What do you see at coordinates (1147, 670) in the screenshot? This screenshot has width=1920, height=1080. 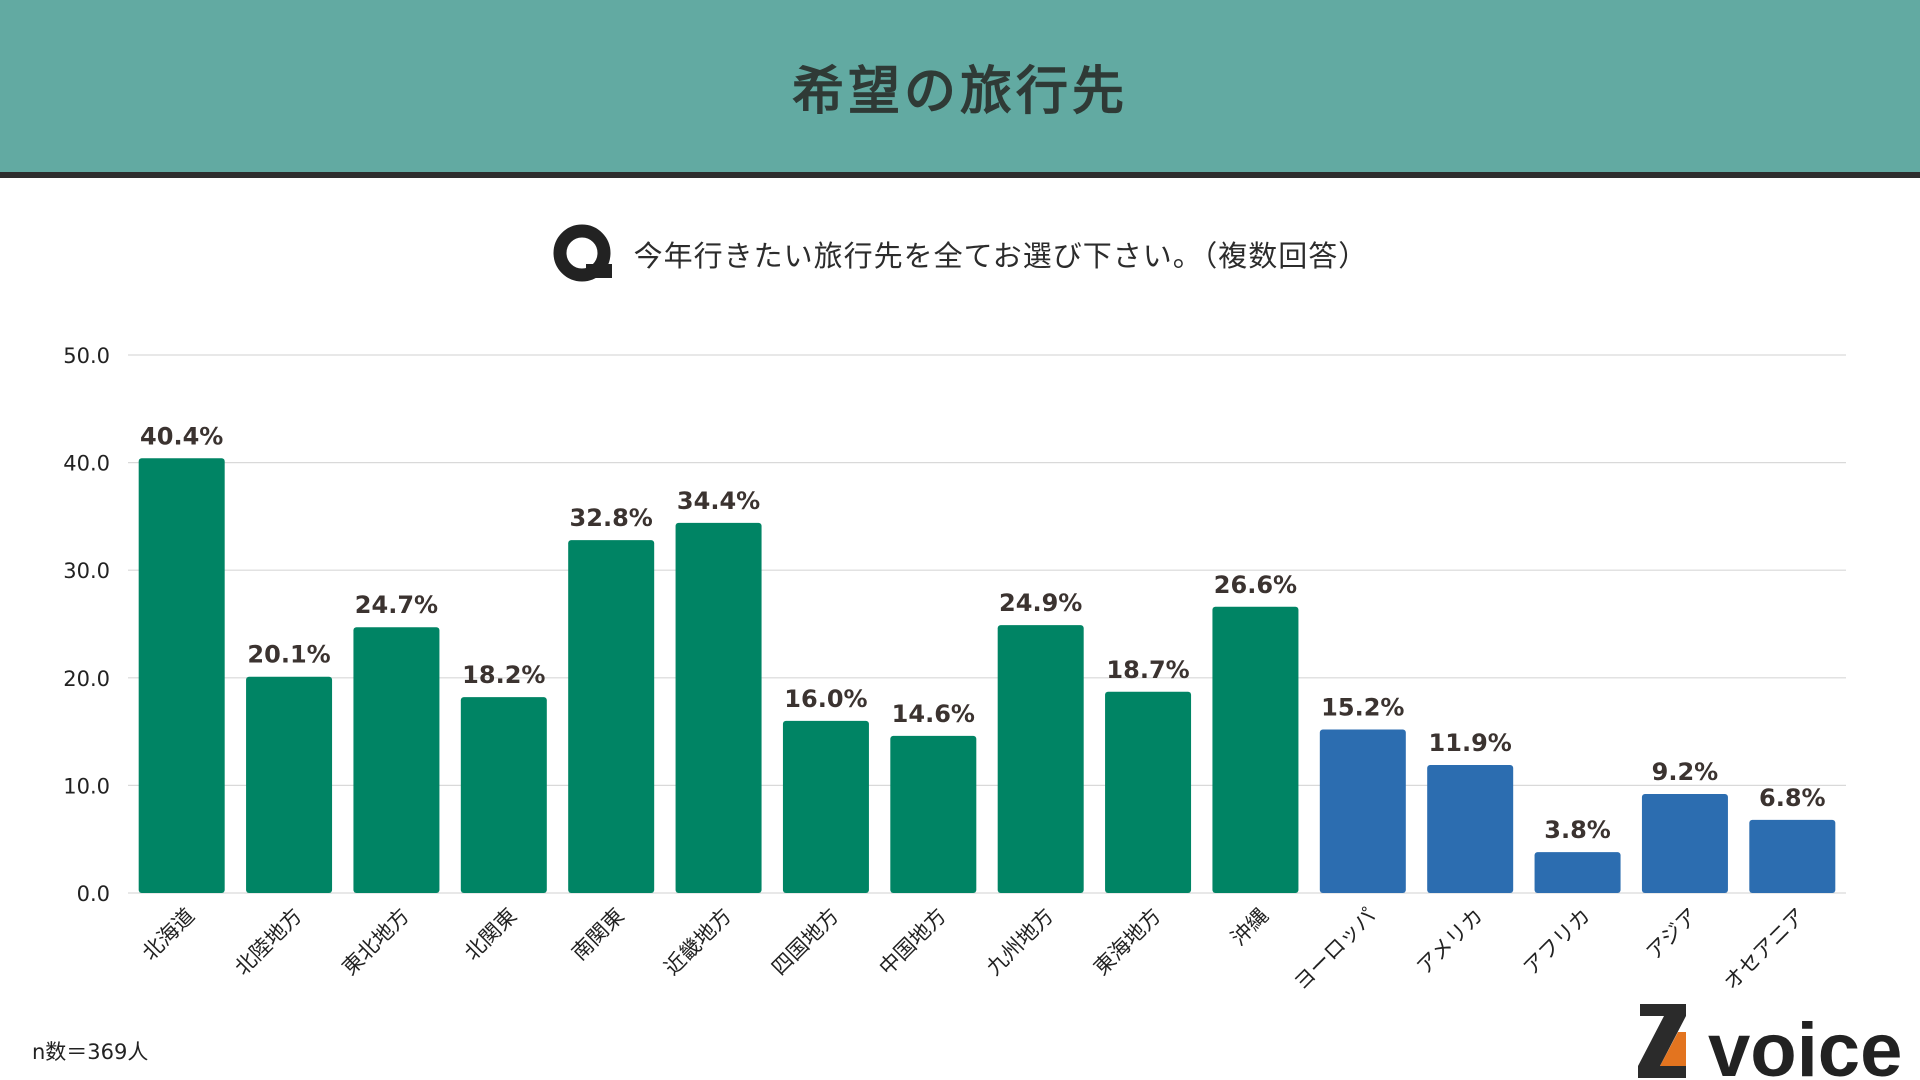 I see `data-label: 18.7%` at bounding box center [1147, 670].